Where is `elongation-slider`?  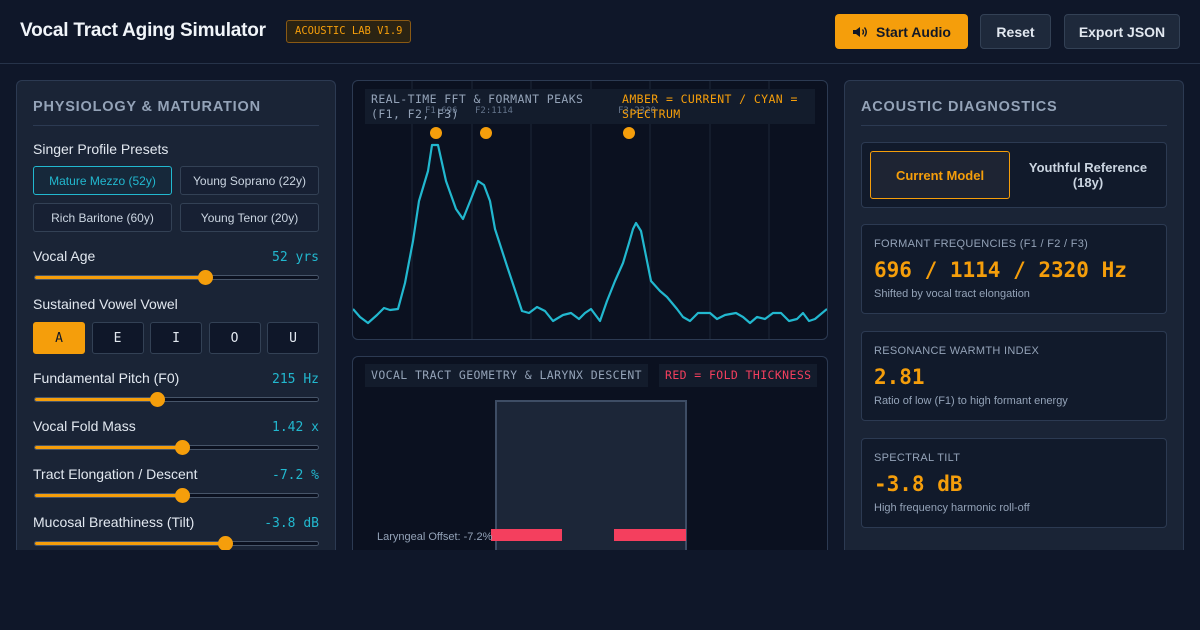
elongation-slider is located at coordinates (176, 495).